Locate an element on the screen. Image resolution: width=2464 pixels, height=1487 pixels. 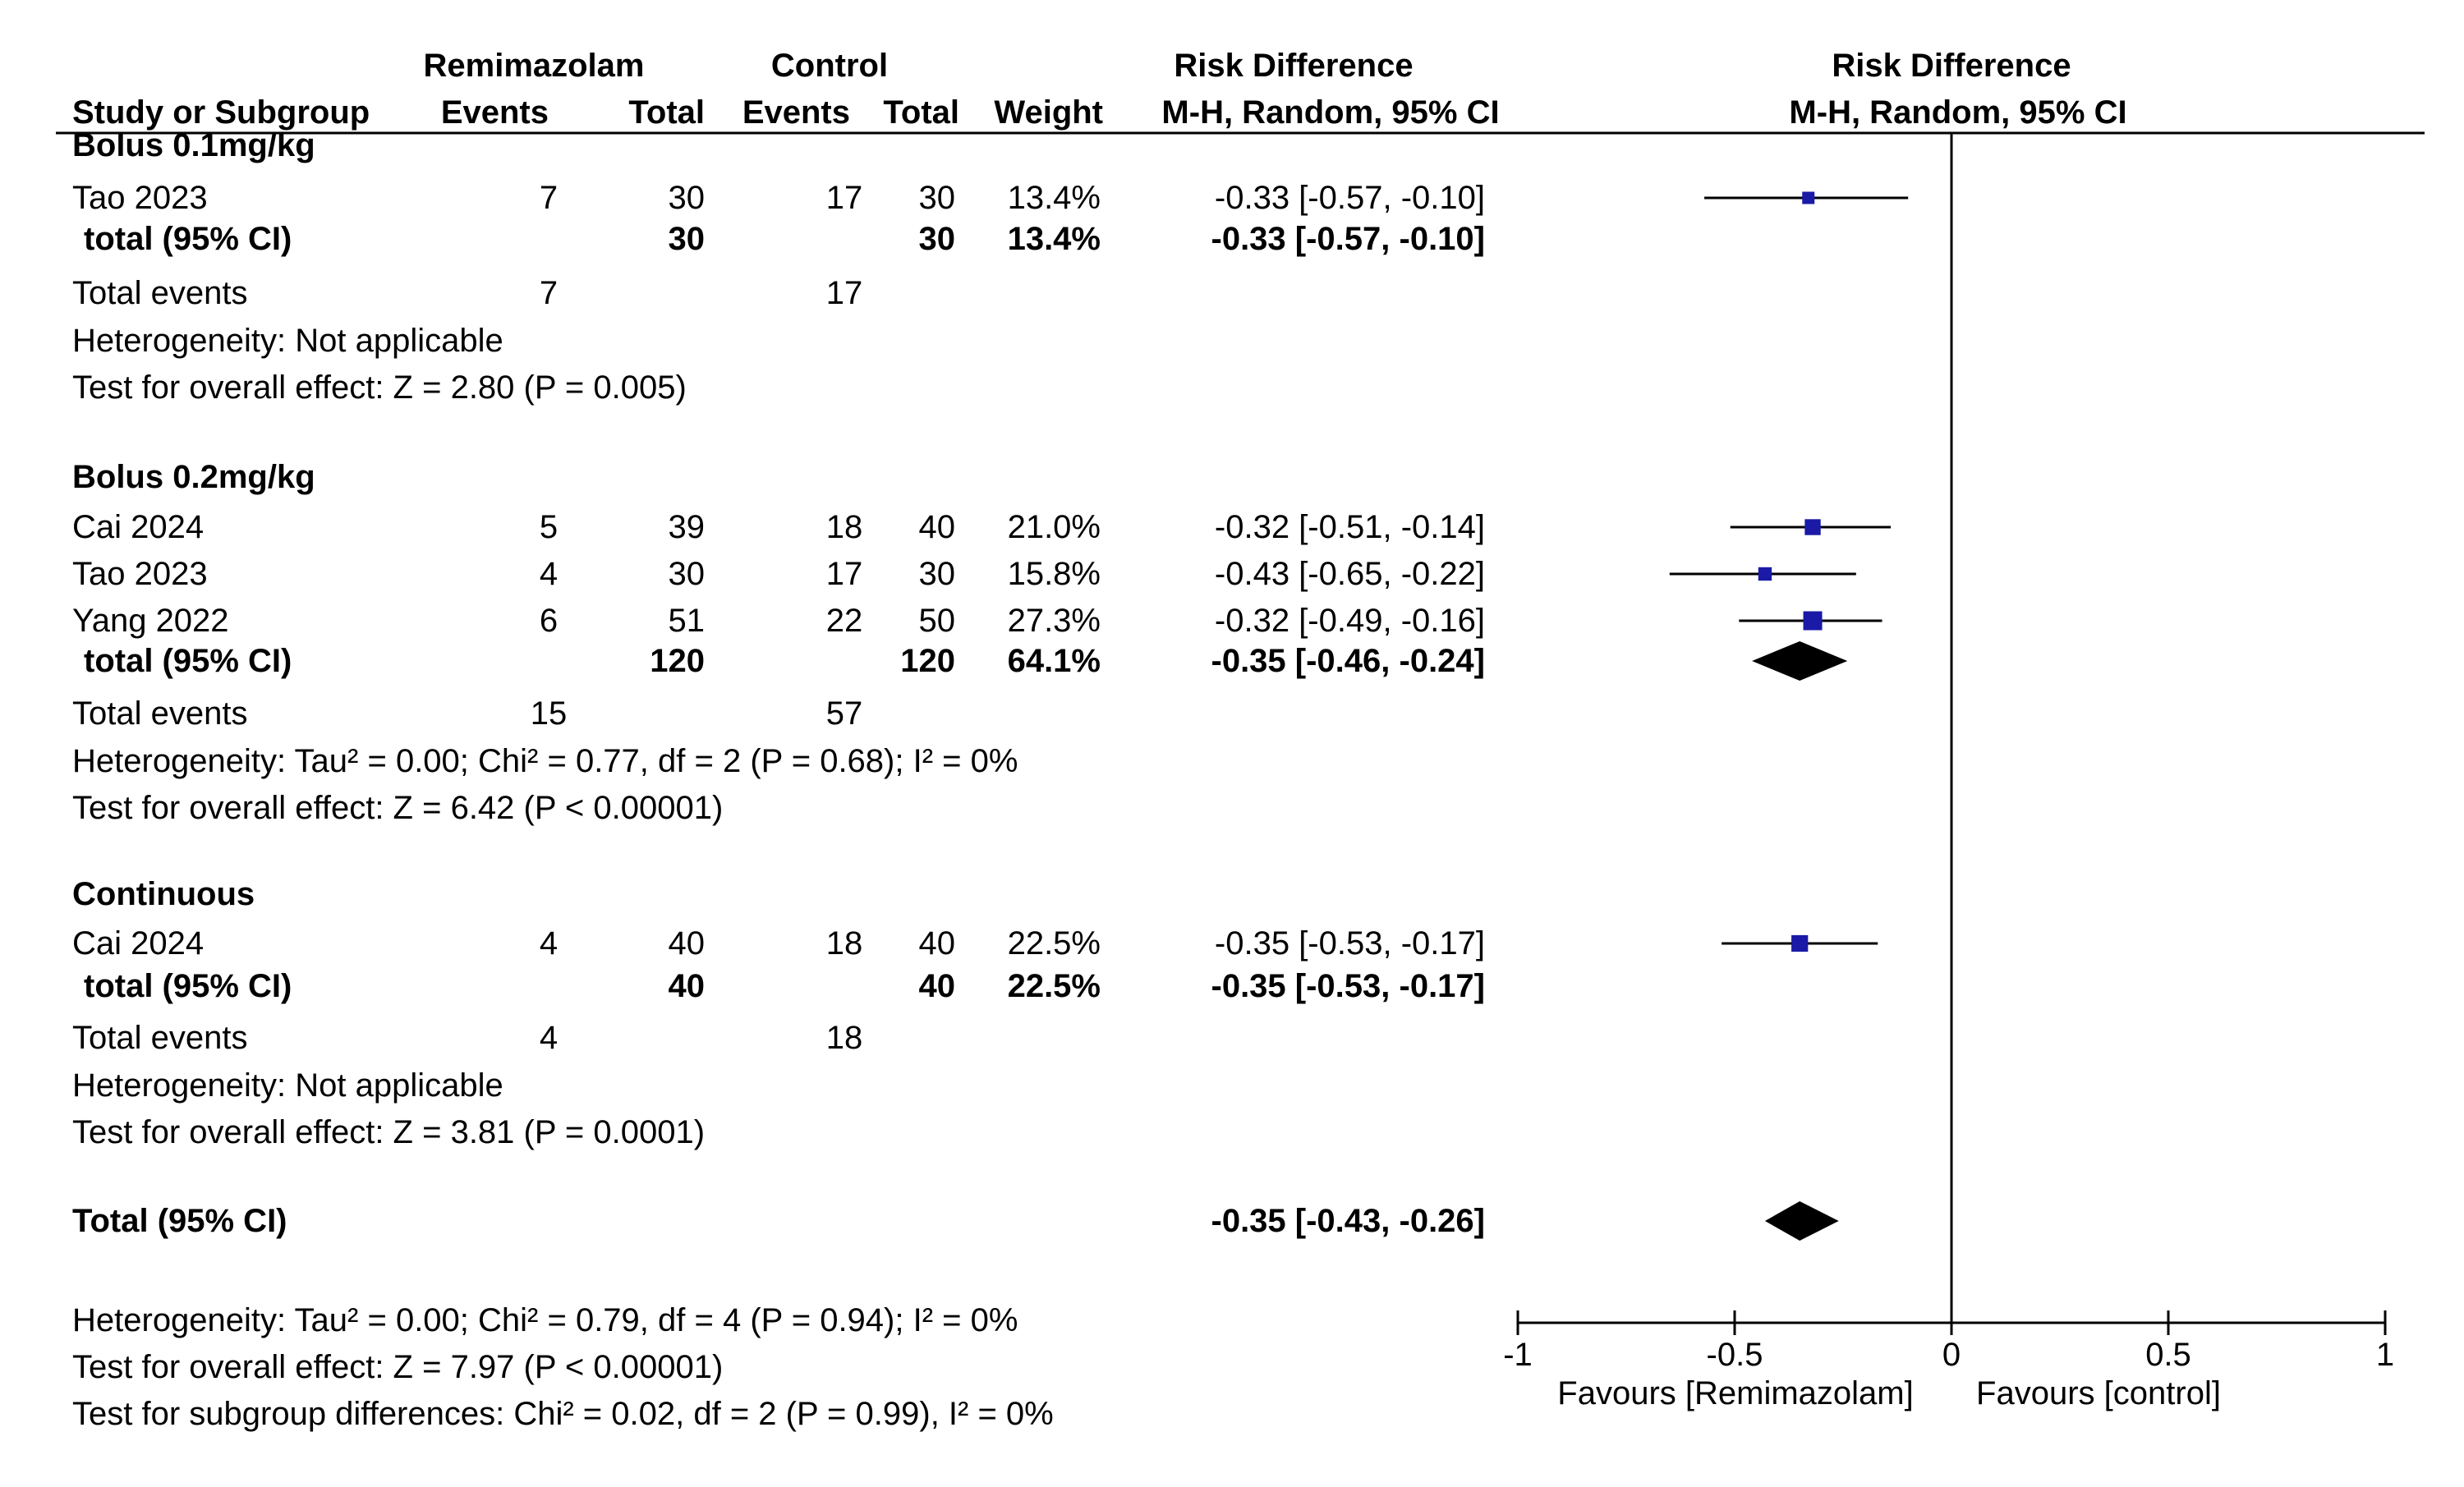
total-events1: 7 is located at coordinates (549, 293).